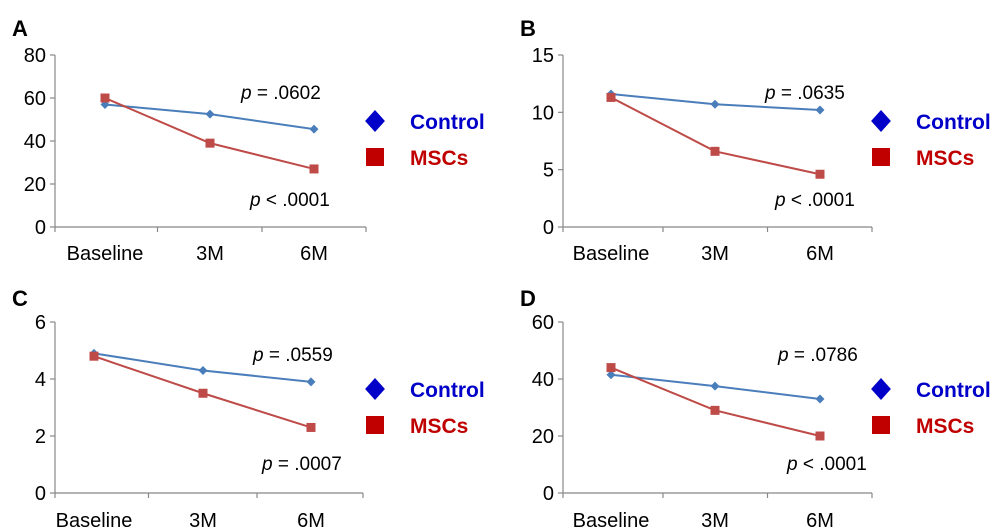 The width and height of the screenshot is (995, 530). Describe the element at coordinates (40, 323) in the screenshot. I see `y-tick-label: 6` at that location.